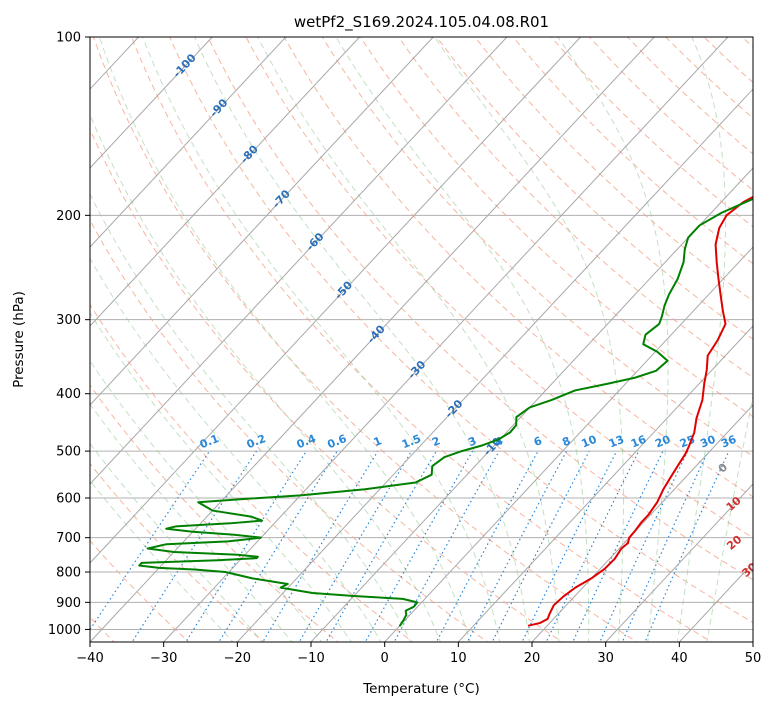 This screenshot has width=775, height=708. Describe the element at coordinates (472, 441) in the screenshot. I see `mixing-ratio-label: 3` at that location.